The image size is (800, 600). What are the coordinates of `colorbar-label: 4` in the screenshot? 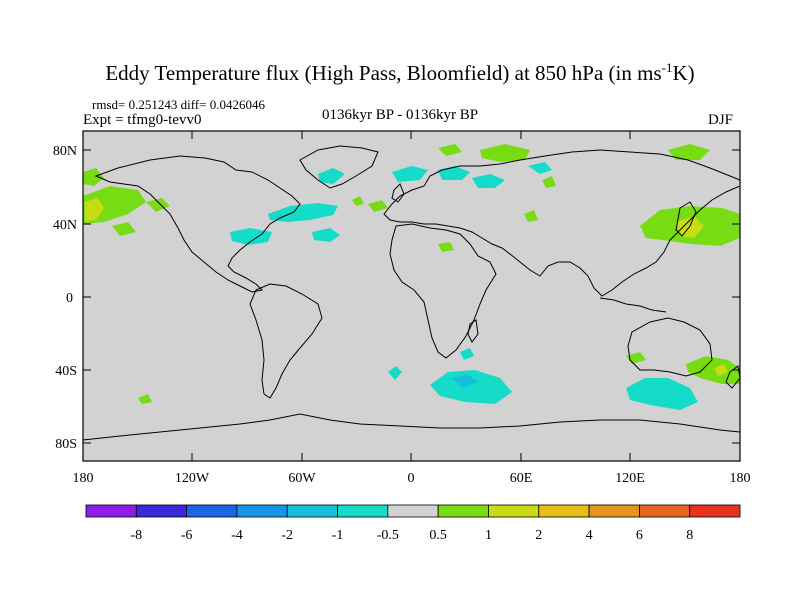 It's located at (589, 535).